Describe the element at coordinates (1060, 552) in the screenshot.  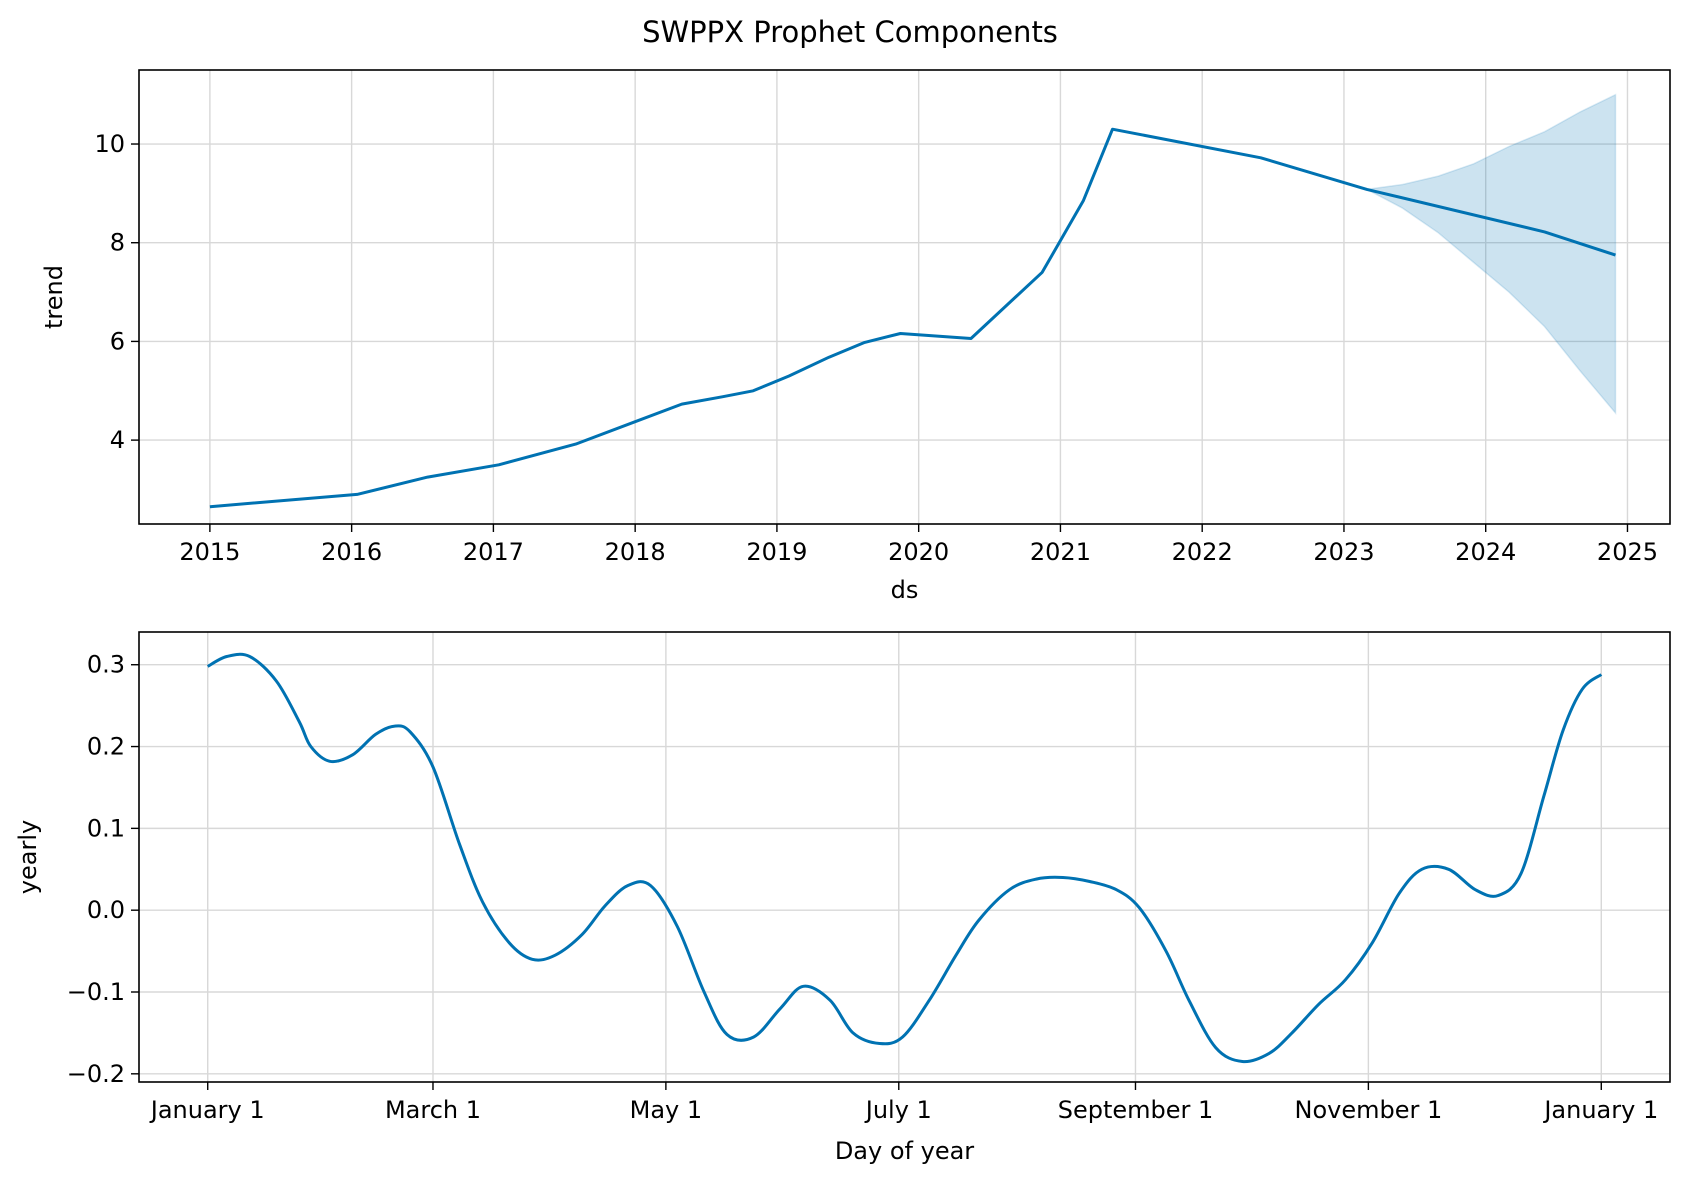
I see `x-tick-label: 2021` at that location.